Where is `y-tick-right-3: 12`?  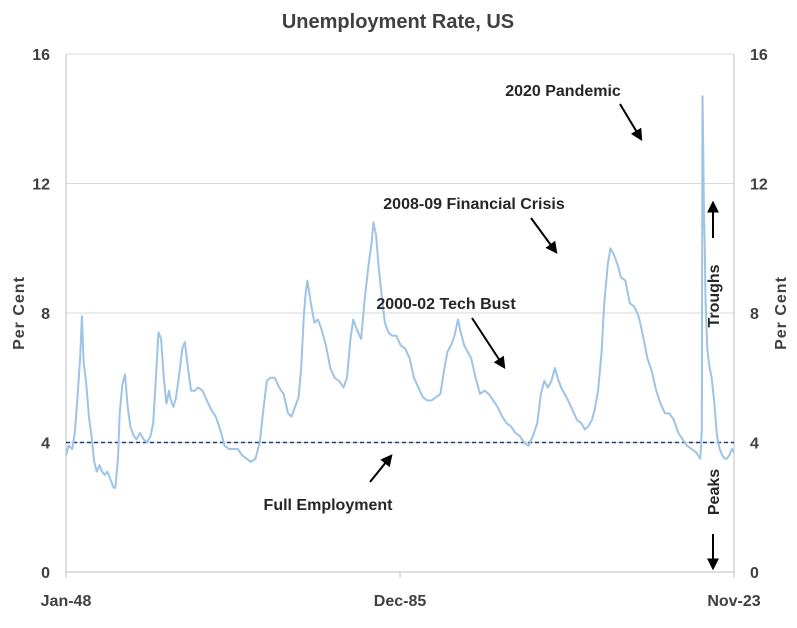
y-tick-right-3: 12 is located at coordinates (759, 185).